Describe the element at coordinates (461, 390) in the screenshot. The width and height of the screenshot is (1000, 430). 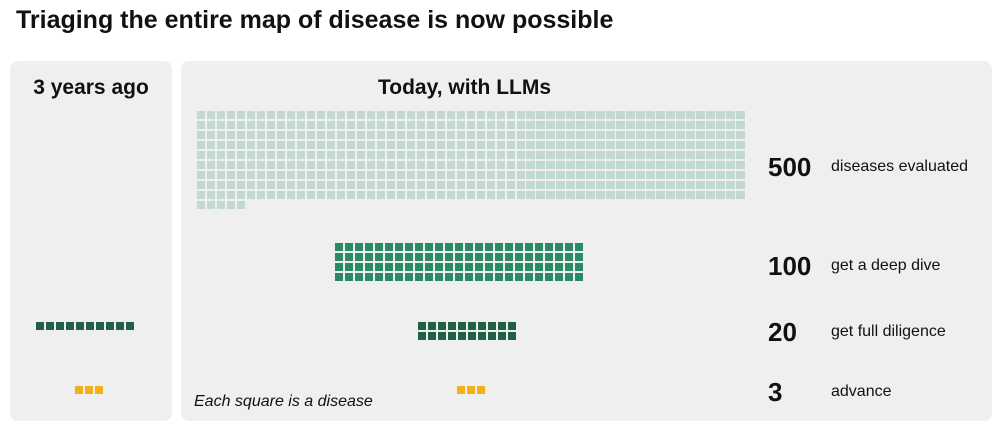
I see `disease-square-advance` at that location.